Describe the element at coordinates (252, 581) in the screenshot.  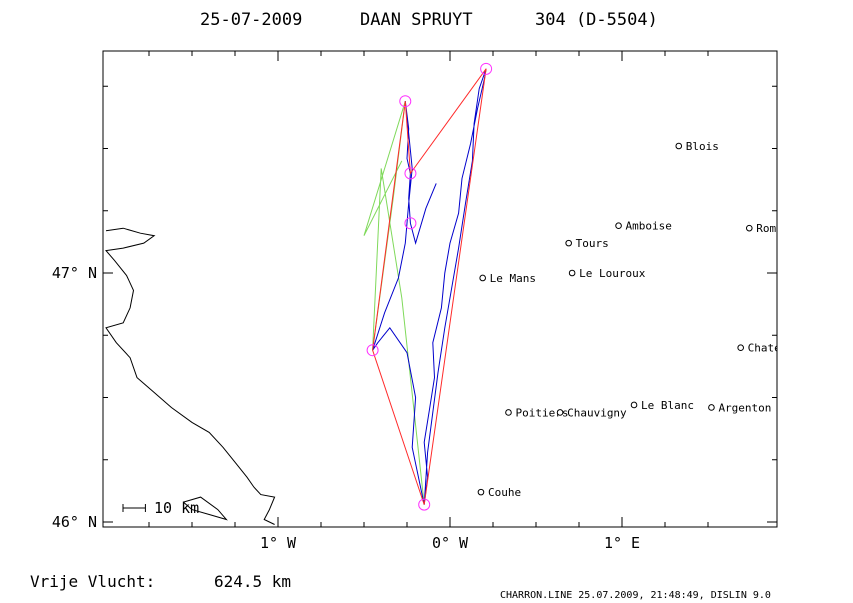
I see `distance-value: 624.5 km` at that location.